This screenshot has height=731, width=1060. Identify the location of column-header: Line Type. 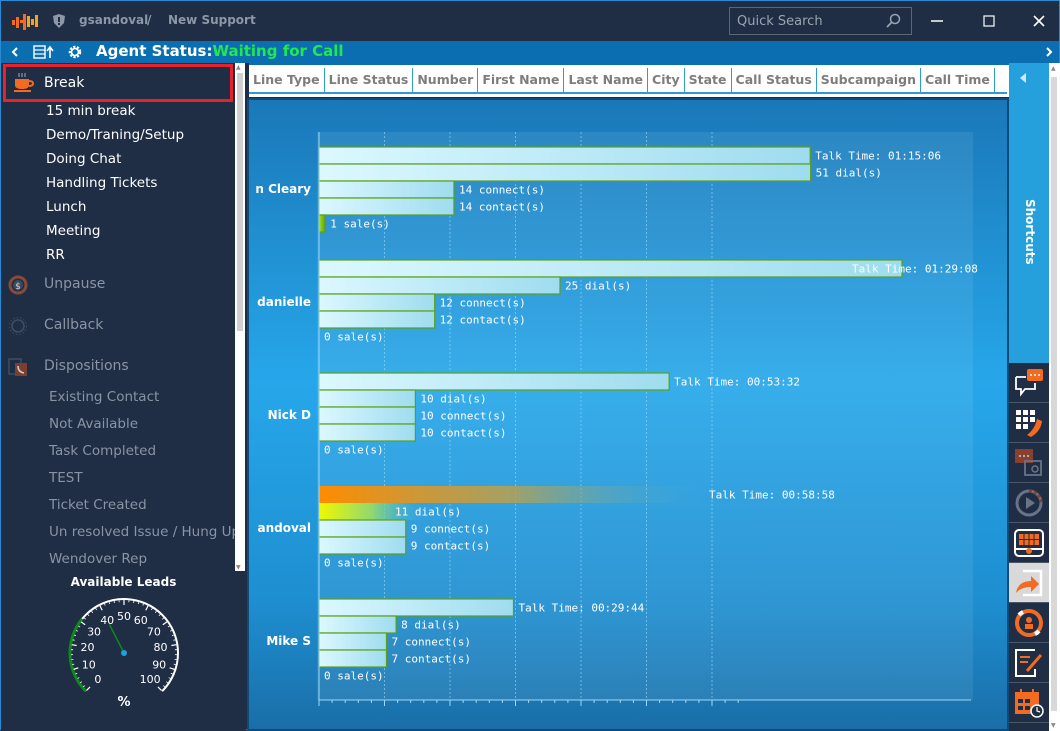
(287, 80).